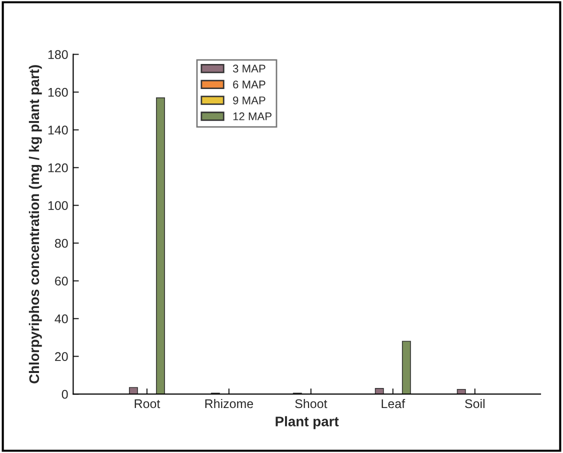  Describe the element at coordinates (35, 224) in the screenshot. I see `y-axis-title: Chlorpyriphos concentration (mg / kg plant part)` at that location.